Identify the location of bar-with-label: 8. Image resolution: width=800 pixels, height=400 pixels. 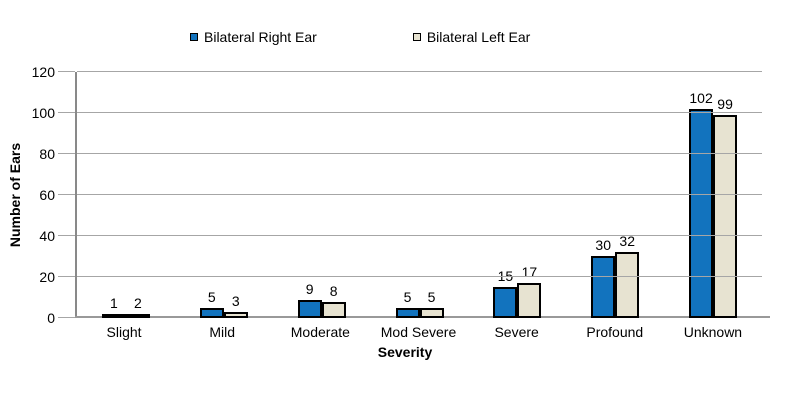
(333, 300).